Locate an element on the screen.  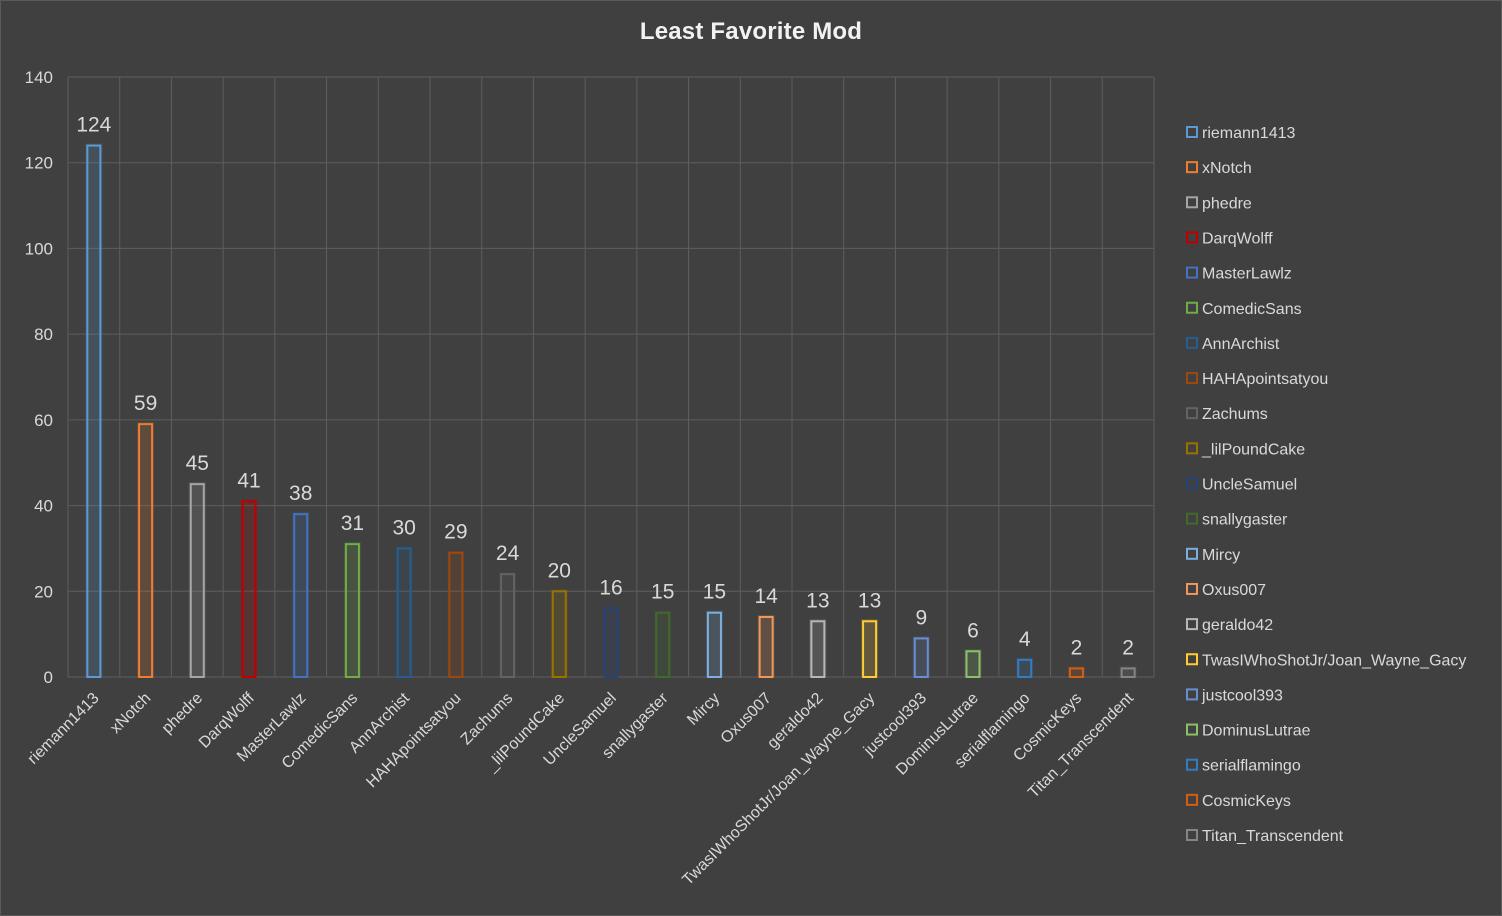
data-label: 30 is located at coordinates (403, 527).